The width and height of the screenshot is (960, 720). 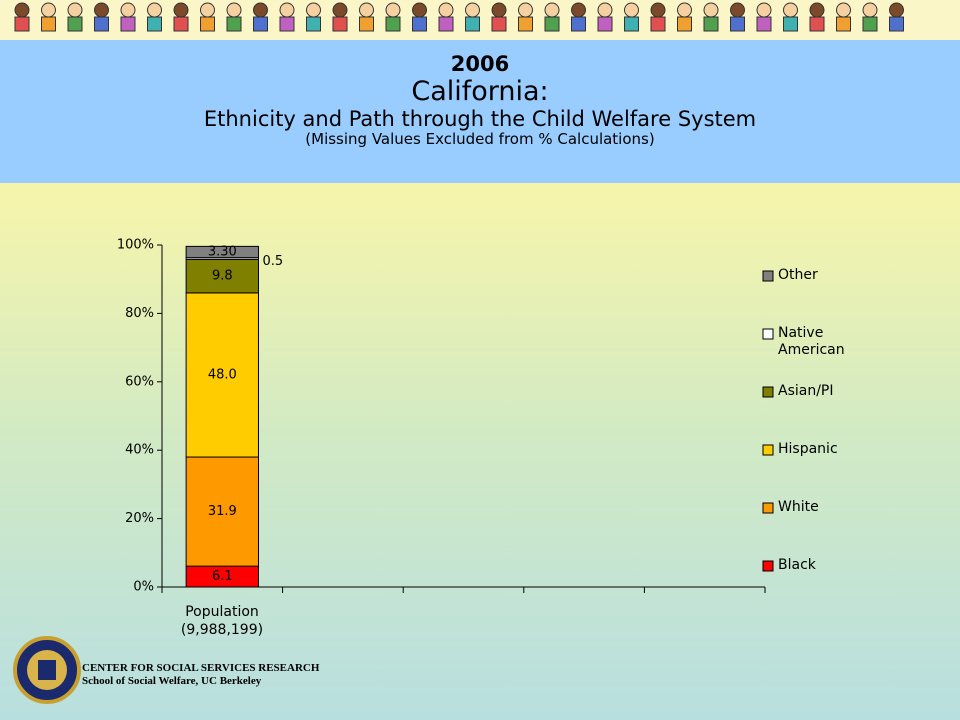 I want to click on data-label: 3.30, so click(x=222, y=252).